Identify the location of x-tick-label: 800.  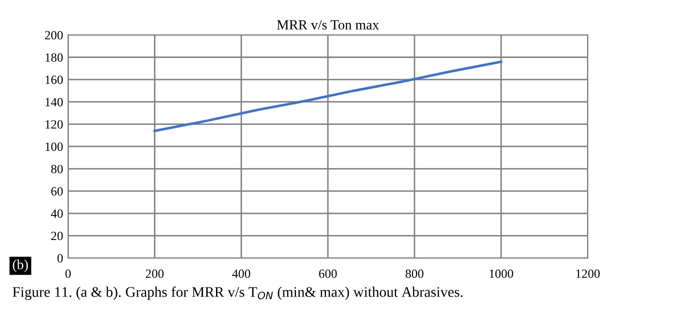
(415, 273).